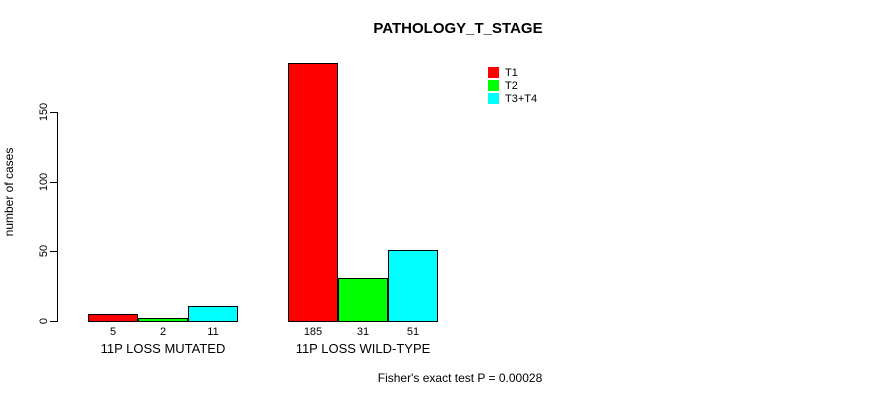  What do you see at coordinates (213, 332) in the screenshot?
I see `bar-value-label: 11` at bounding box center [213, 332].